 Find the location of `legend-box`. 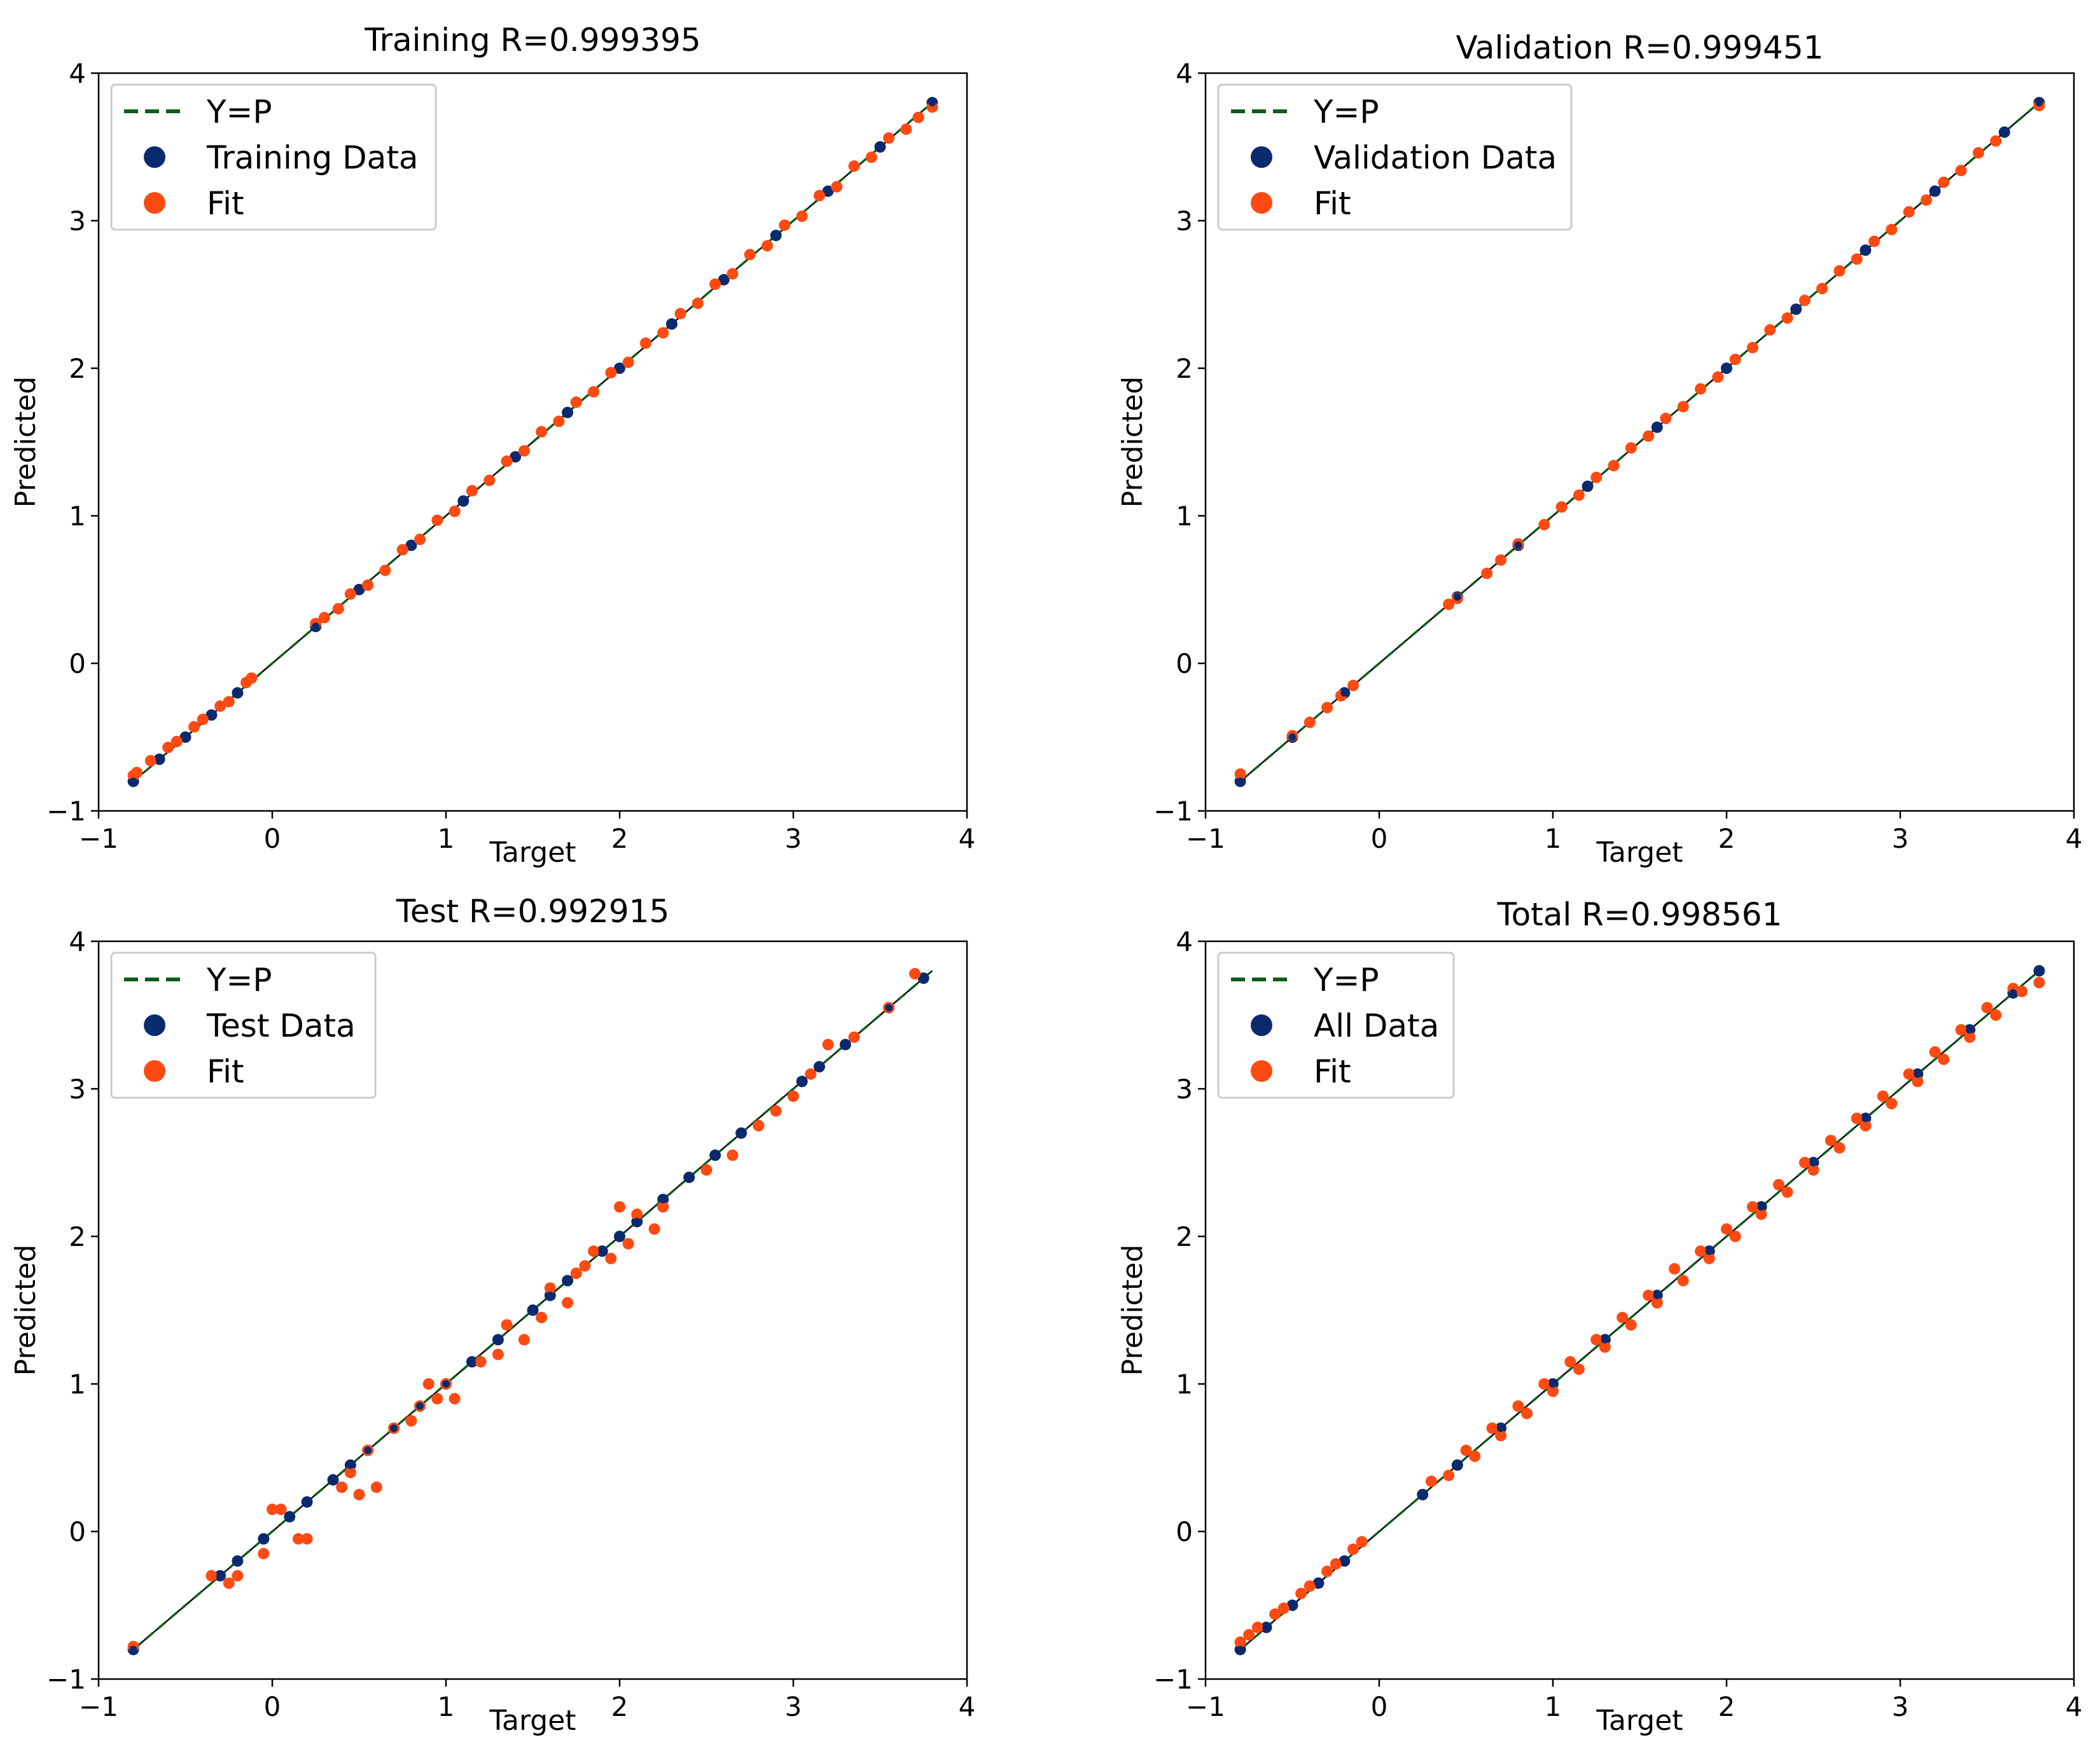

legend-box is located at coordinates (1336, 1025).